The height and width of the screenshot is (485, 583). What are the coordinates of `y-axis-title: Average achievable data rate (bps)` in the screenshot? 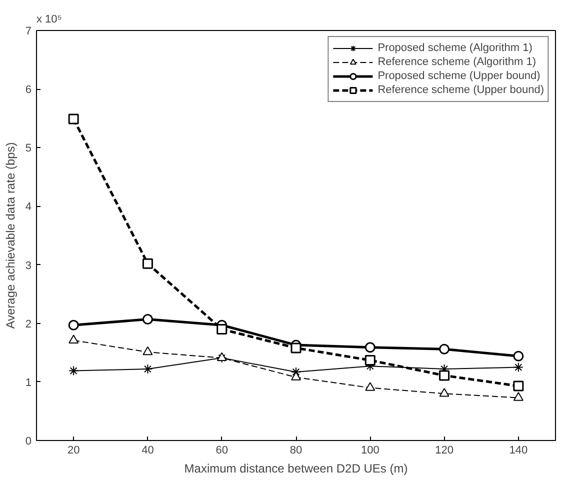 It's located at (10, 235).